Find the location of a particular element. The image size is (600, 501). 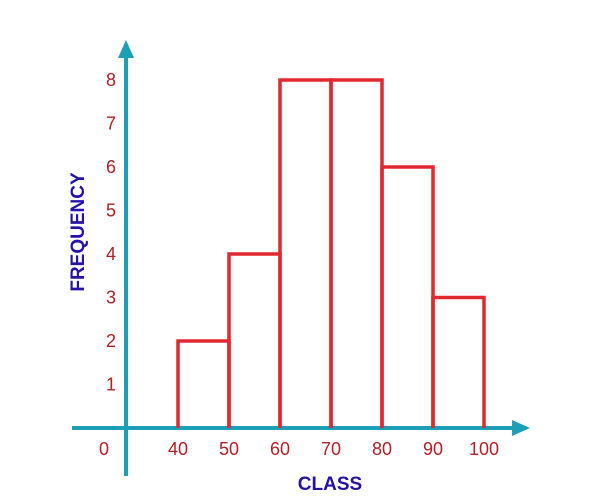

y-axis is located at coordinates (126, 258).